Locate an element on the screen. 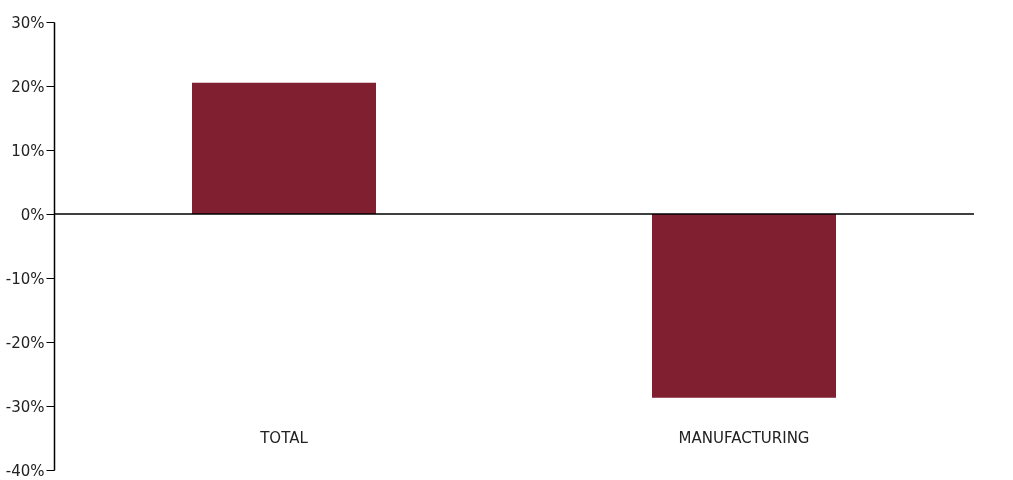 This screenshot has width=1013, height=480. y-tick-label: -20% is located at coordinates (25, 342).